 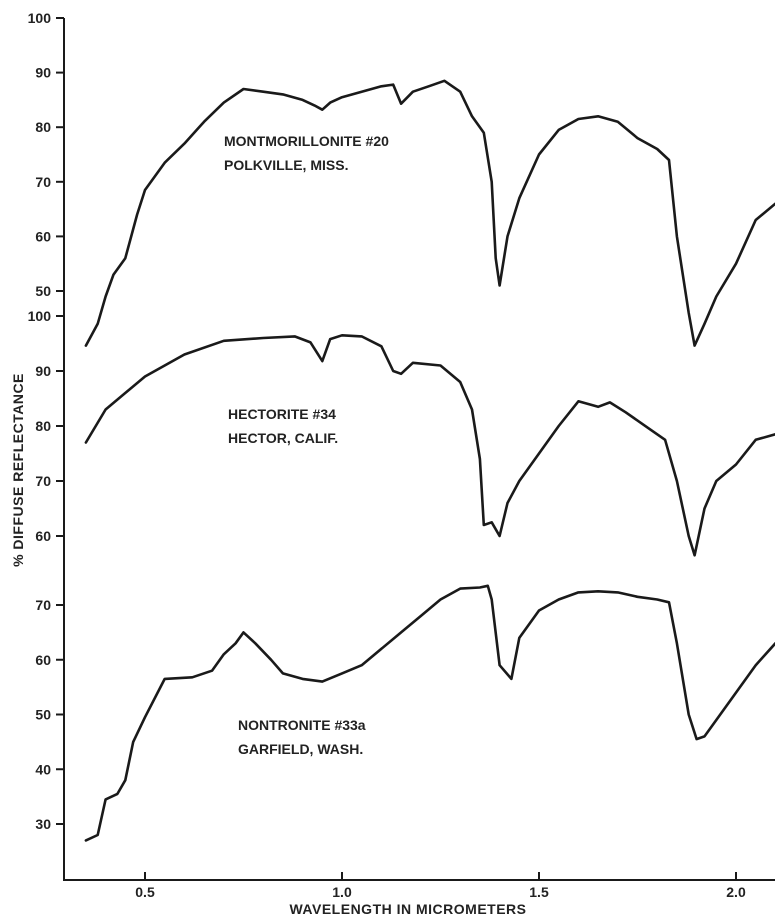 What do you see at coordinates (539, 892) in the screenshot?
I see `x-tick-label-1.5: 1.5` at bounding box center [539, 892].